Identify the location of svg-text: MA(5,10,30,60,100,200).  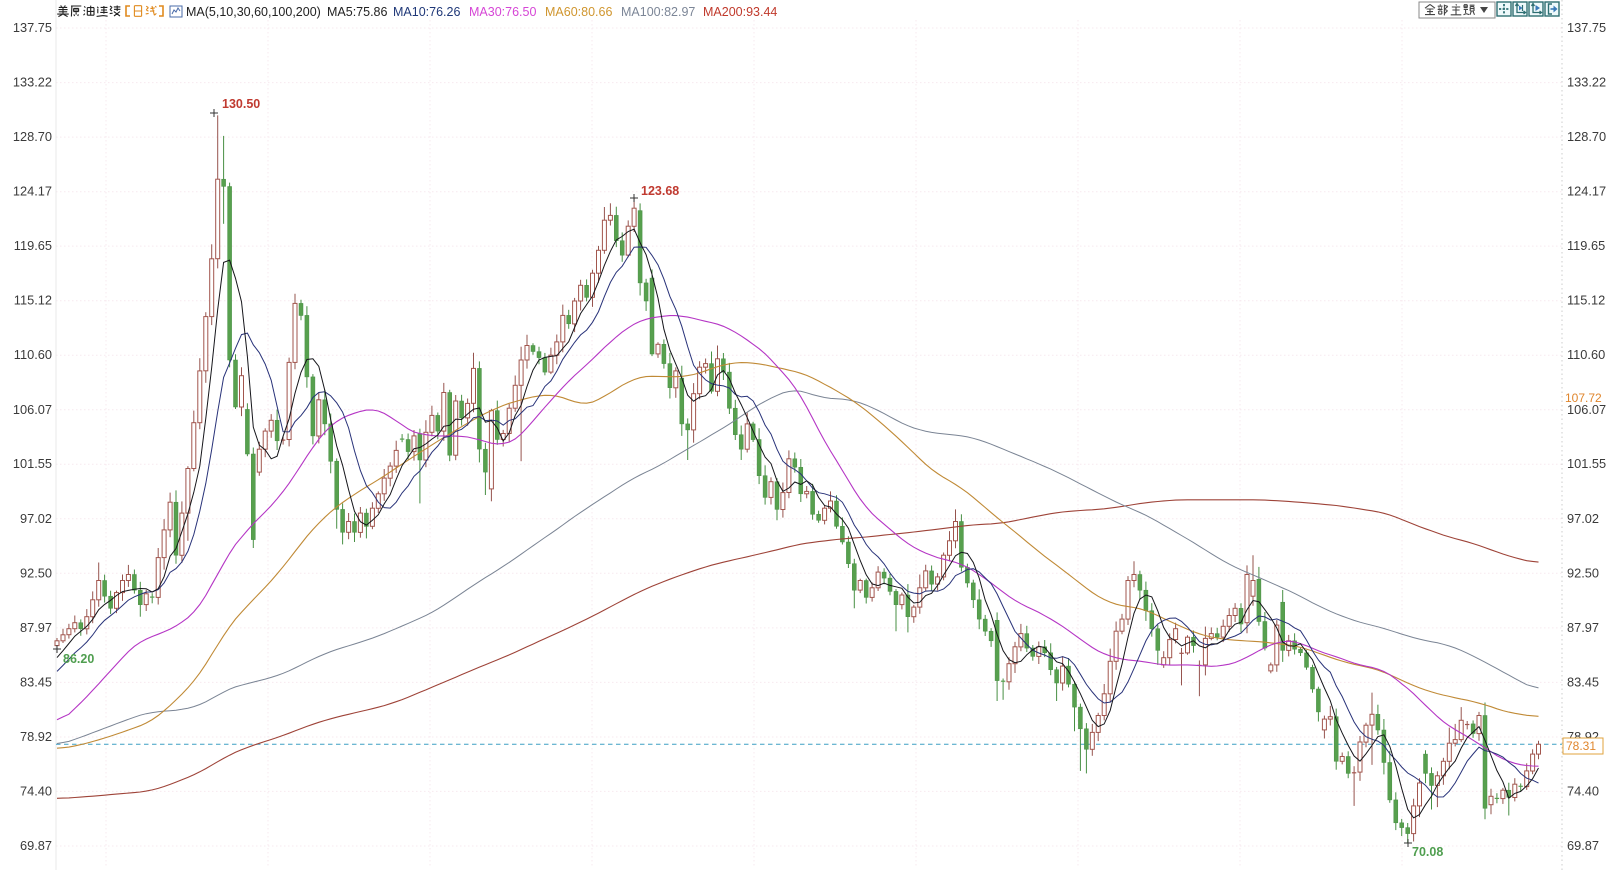
(253, 12).